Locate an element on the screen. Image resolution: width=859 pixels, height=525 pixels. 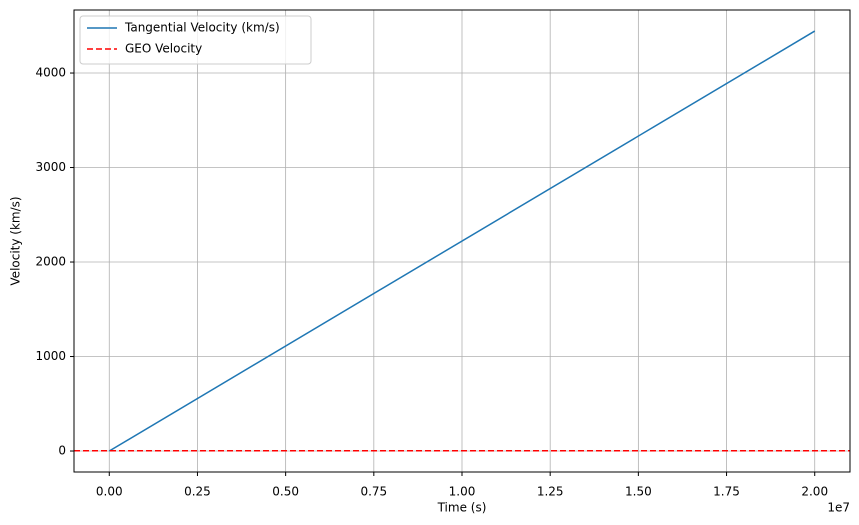
x-tick-label: 2.00 is located at coordinates (814, 492).